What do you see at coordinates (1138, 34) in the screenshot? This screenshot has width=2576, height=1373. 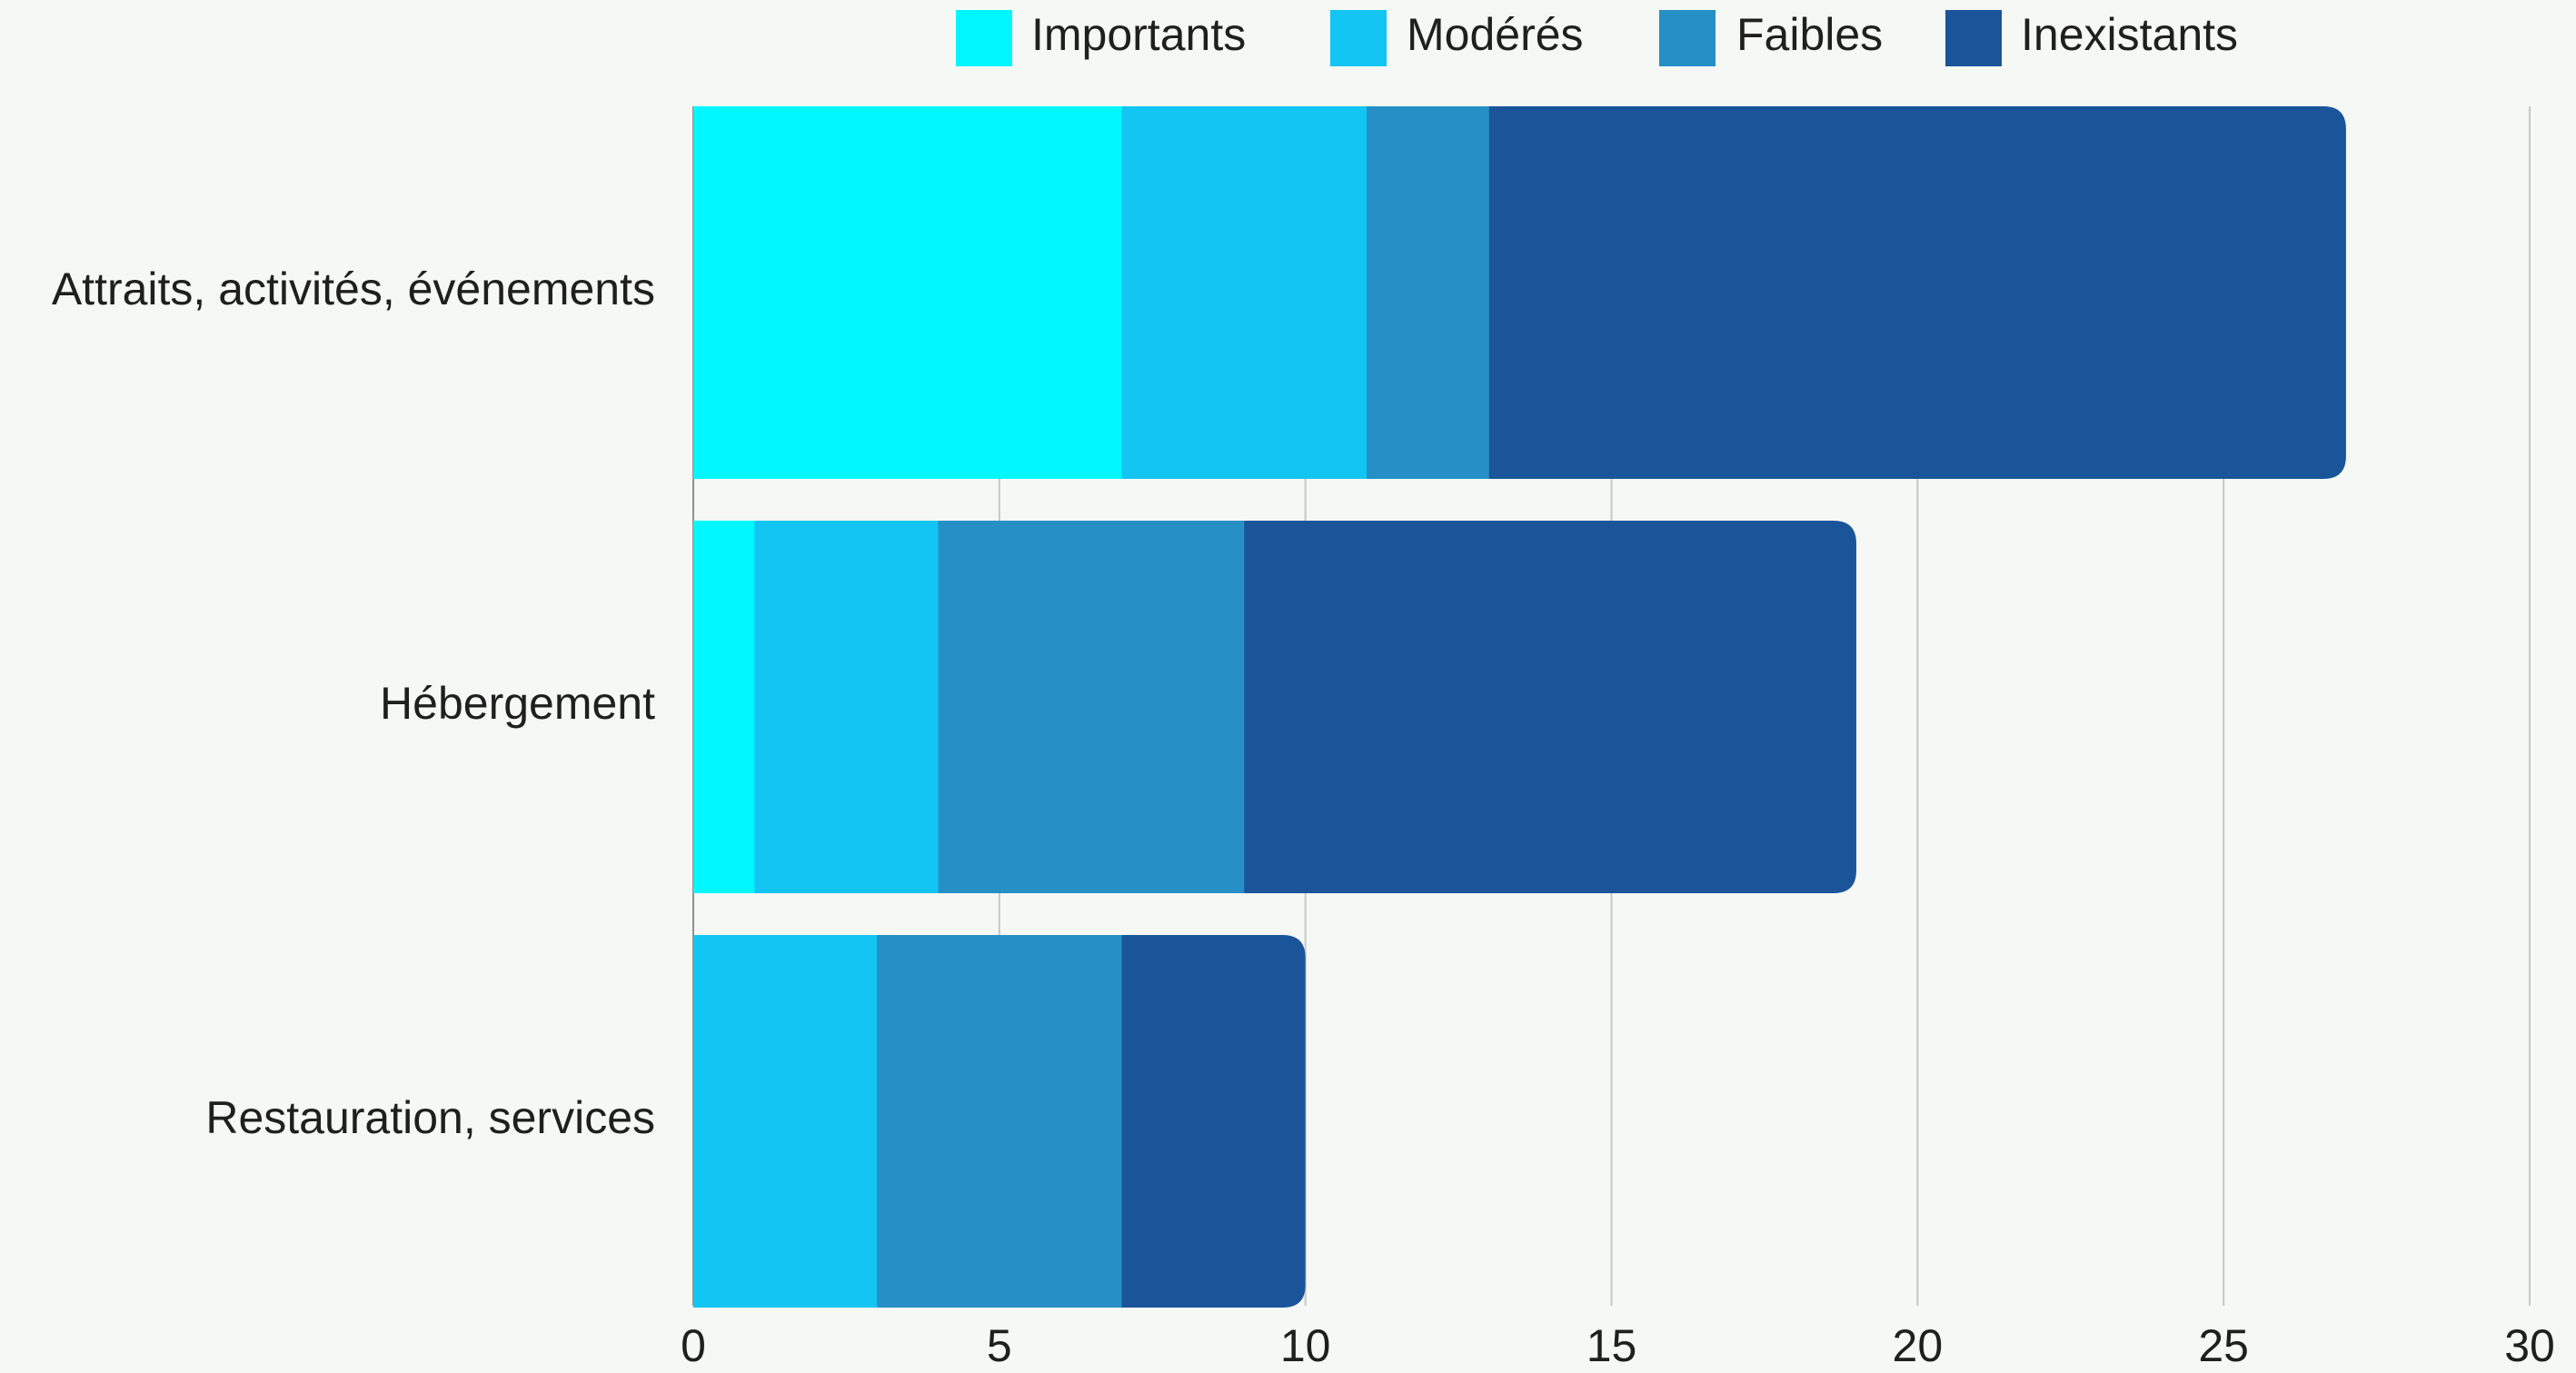 I see `legend-label: Importants` at bounding box center [1138, 34].